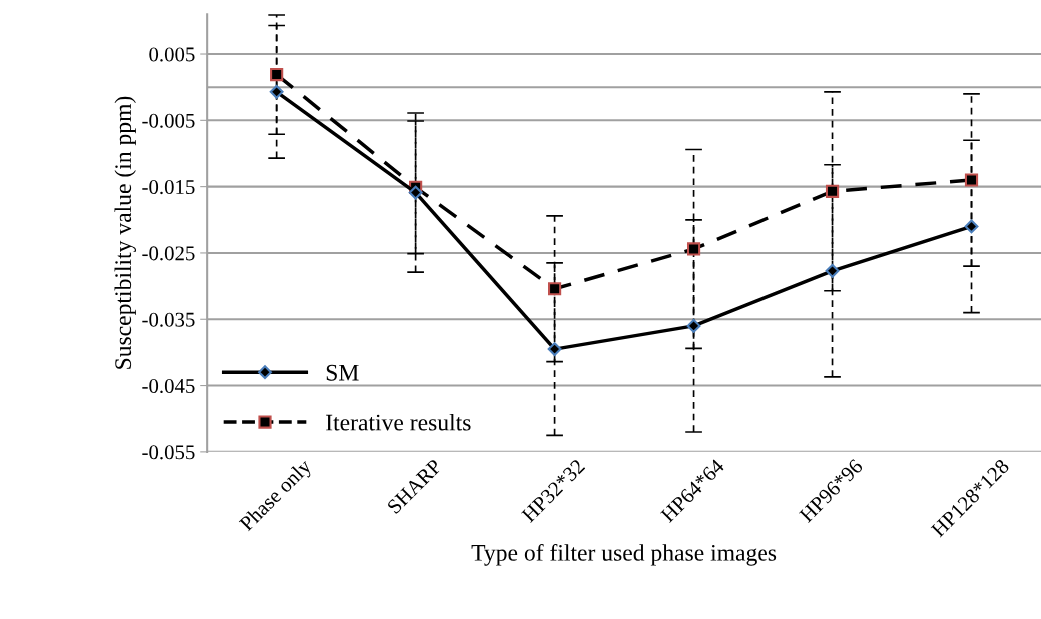 The height and width of the screenshot is (619, 1041). Describe the element at coordinates (125, 232) in the screenshot. I see `y-axis-title: Susceptibility value (in ppm)` at that location.